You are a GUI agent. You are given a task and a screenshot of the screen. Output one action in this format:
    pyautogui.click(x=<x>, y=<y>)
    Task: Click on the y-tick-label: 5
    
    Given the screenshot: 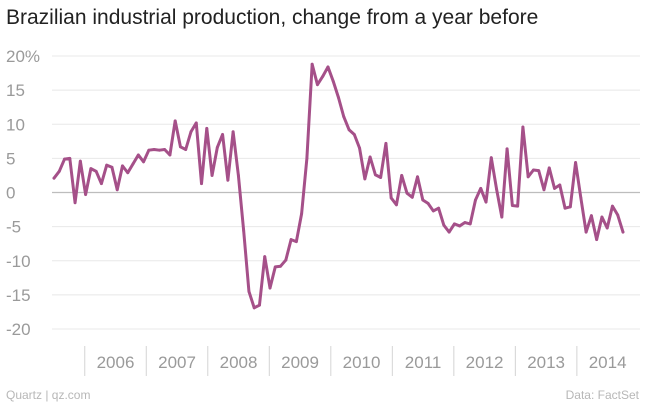 What is the action you would take?
    pyautogui.click(x=10, y=158)
    